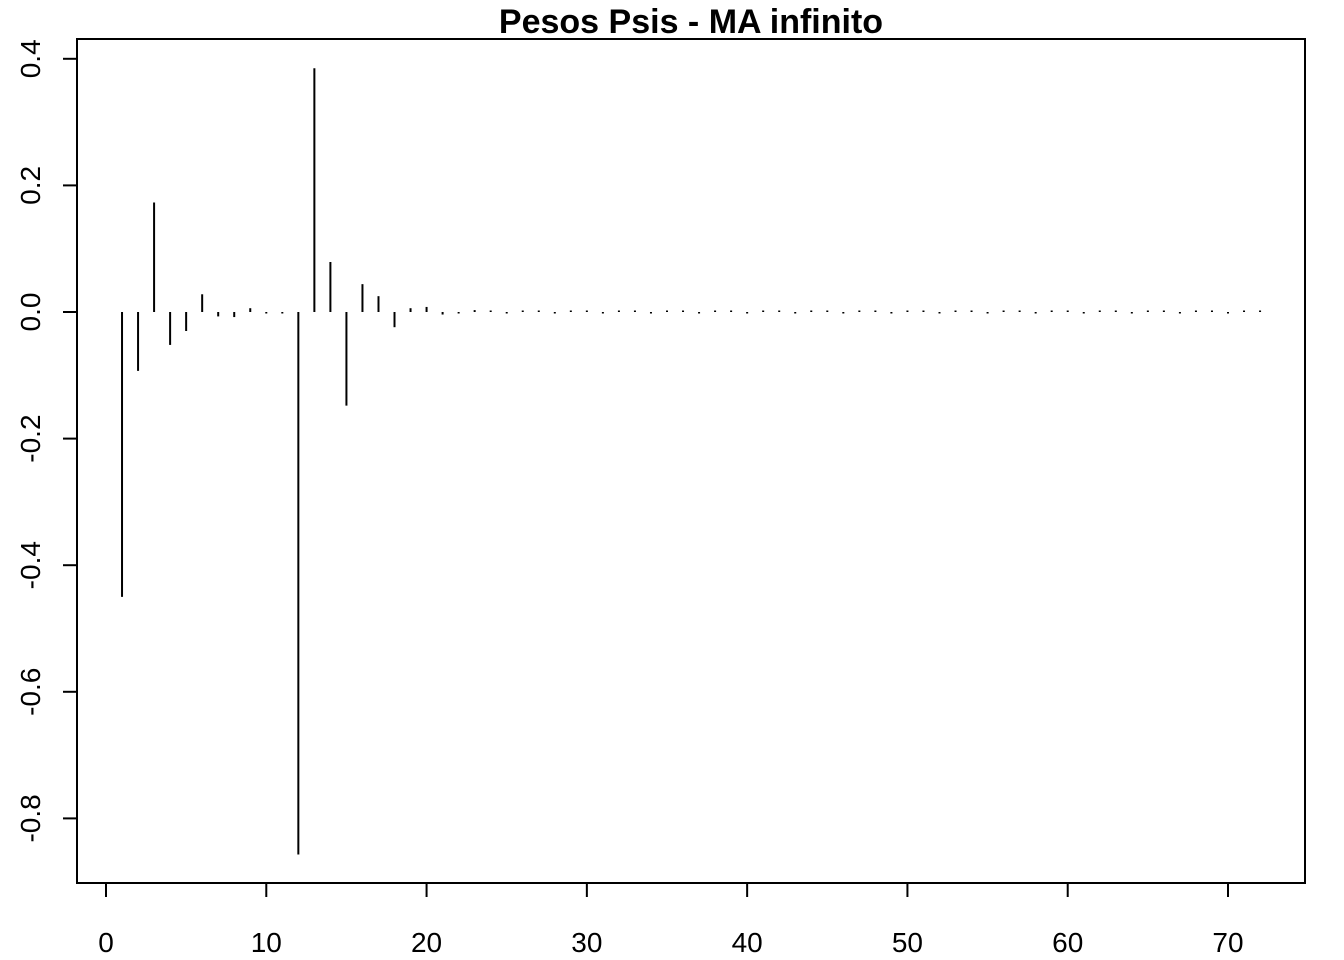 The height and width of the screenshot is (960, 1344). What do you see at coordinates (266, 942) in the screenshot?
I see `x-tick-label: 10` at bounding box center [266, 942].